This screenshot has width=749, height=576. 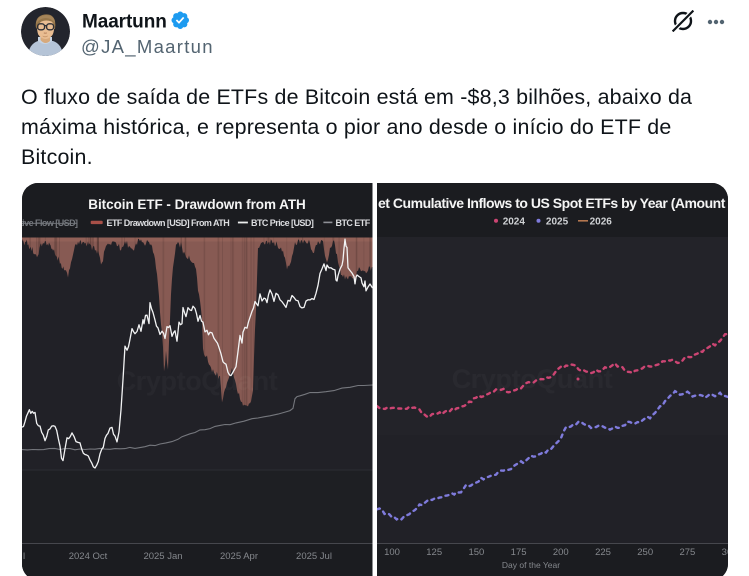 I want to click on svg-text: 175, so click(x=519, y=552).